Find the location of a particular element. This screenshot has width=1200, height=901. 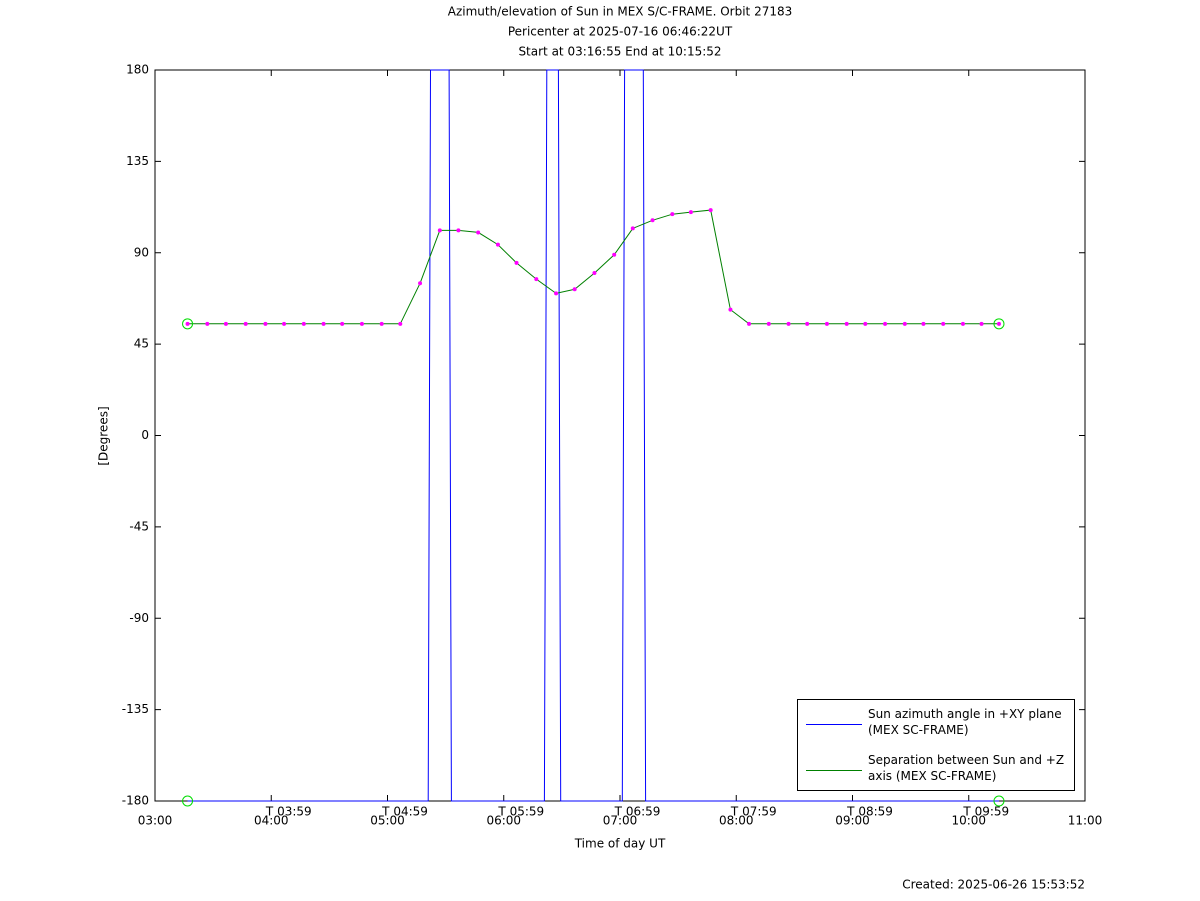

footer: Created: 2025-06-26 15:53:52 is located at coordinates (993, 885).